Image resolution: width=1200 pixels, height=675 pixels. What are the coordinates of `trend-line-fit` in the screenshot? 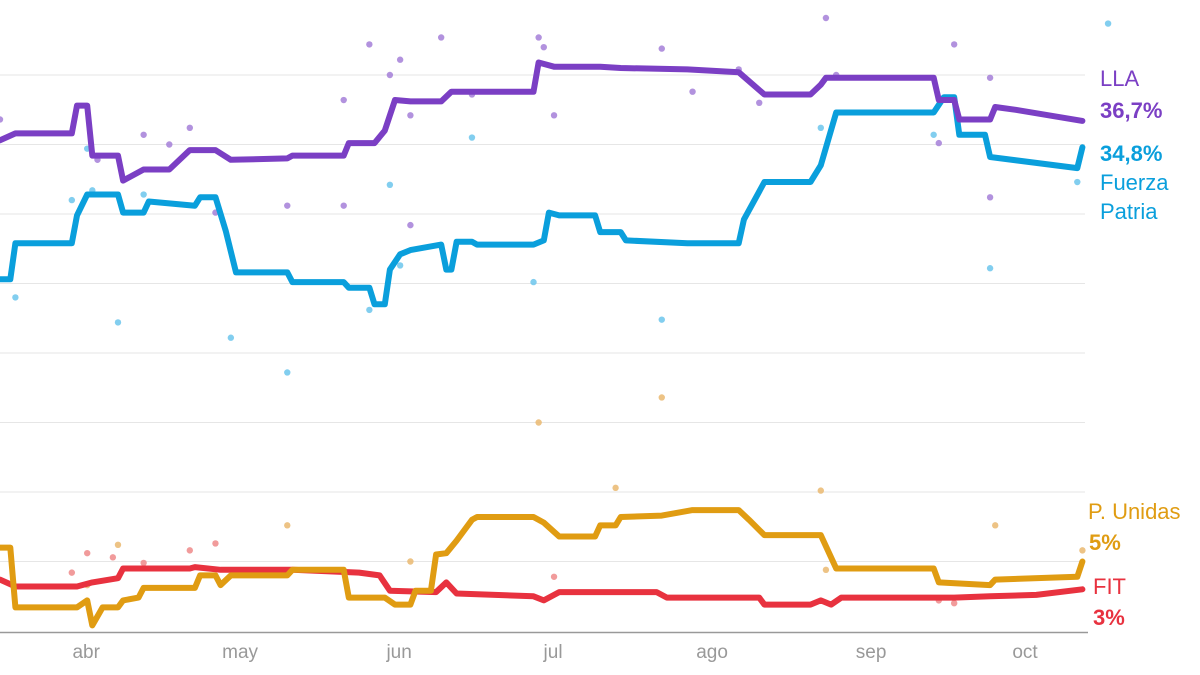 It's located at (543, 586).